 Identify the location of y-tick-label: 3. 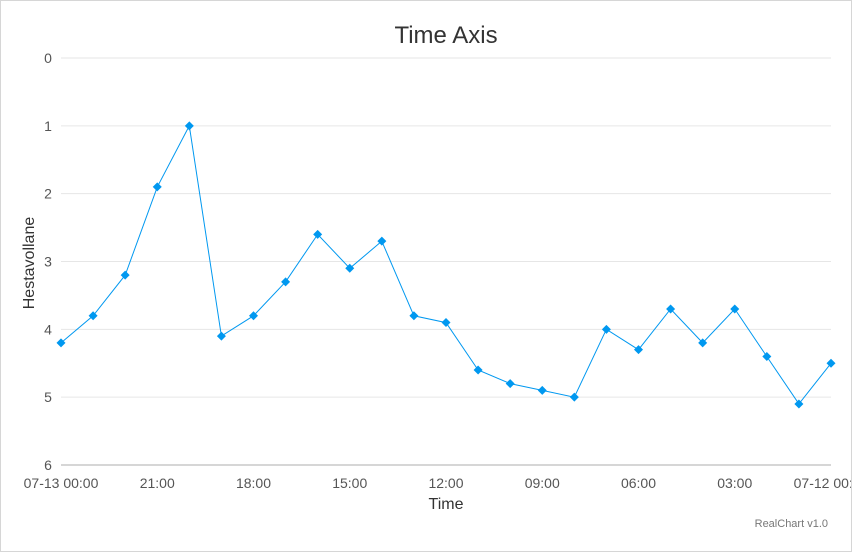
(48, 262).